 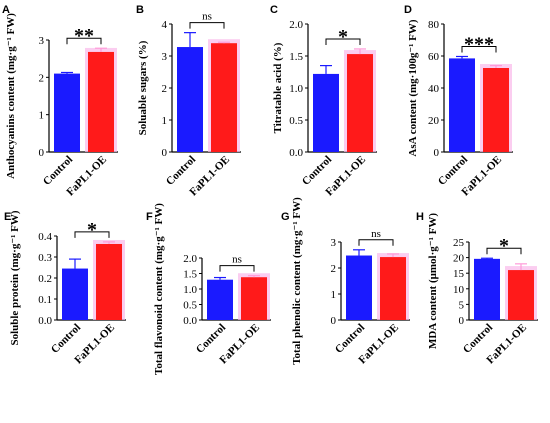 What do you see at coordinates (278, 87) in the screenshot?
I see `y-axis-label: Titratable acid (%)` at bounding box center [278, 87].